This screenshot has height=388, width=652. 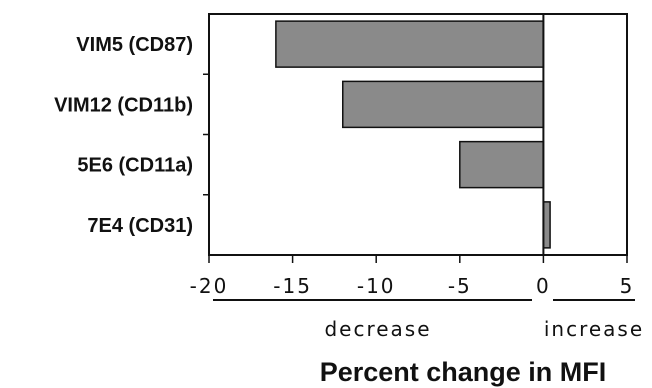 What do you see at coordinates (460, 286) in the screenshot?
I see `x-tick-label: -5` at bounding box center [460, 286].